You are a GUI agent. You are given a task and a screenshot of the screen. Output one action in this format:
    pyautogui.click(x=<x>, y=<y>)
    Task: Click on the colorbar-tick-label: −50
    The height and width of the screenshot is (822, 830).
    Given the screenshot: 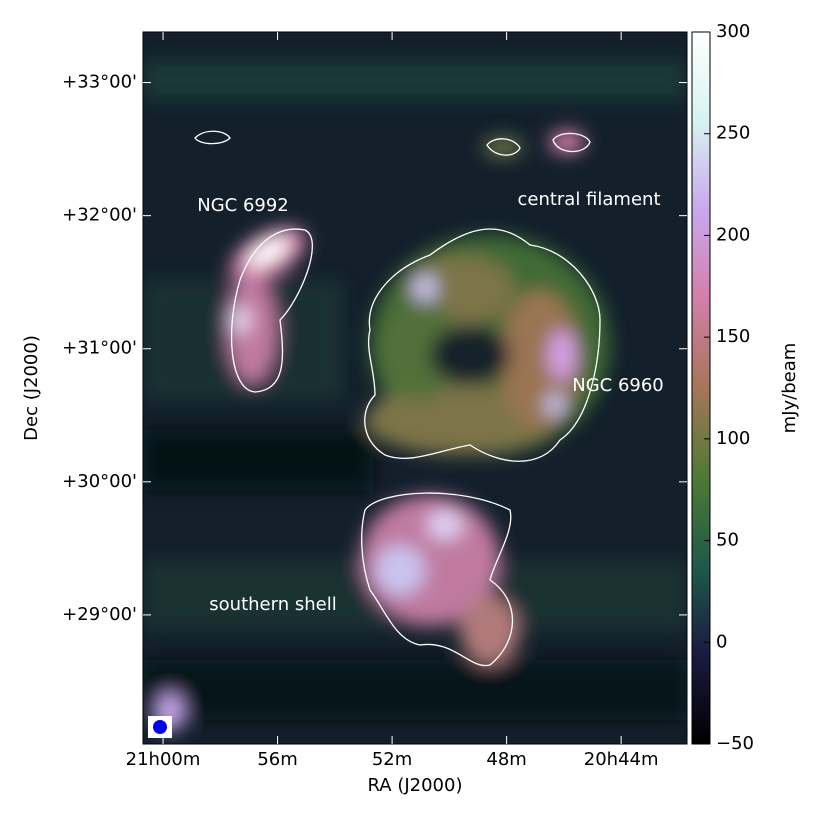 What is the action you would take?
    pyautogui.click(x=735, y=743)
    